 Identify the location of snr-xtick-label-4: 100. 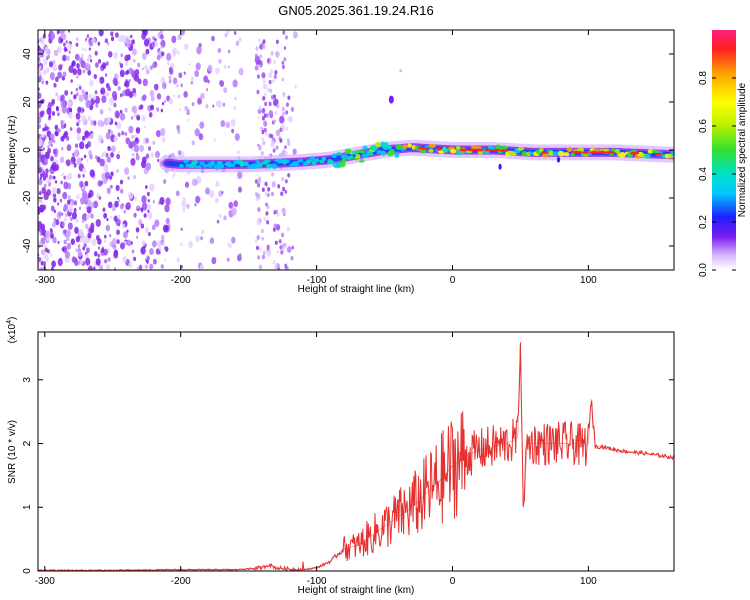
(588, 581).